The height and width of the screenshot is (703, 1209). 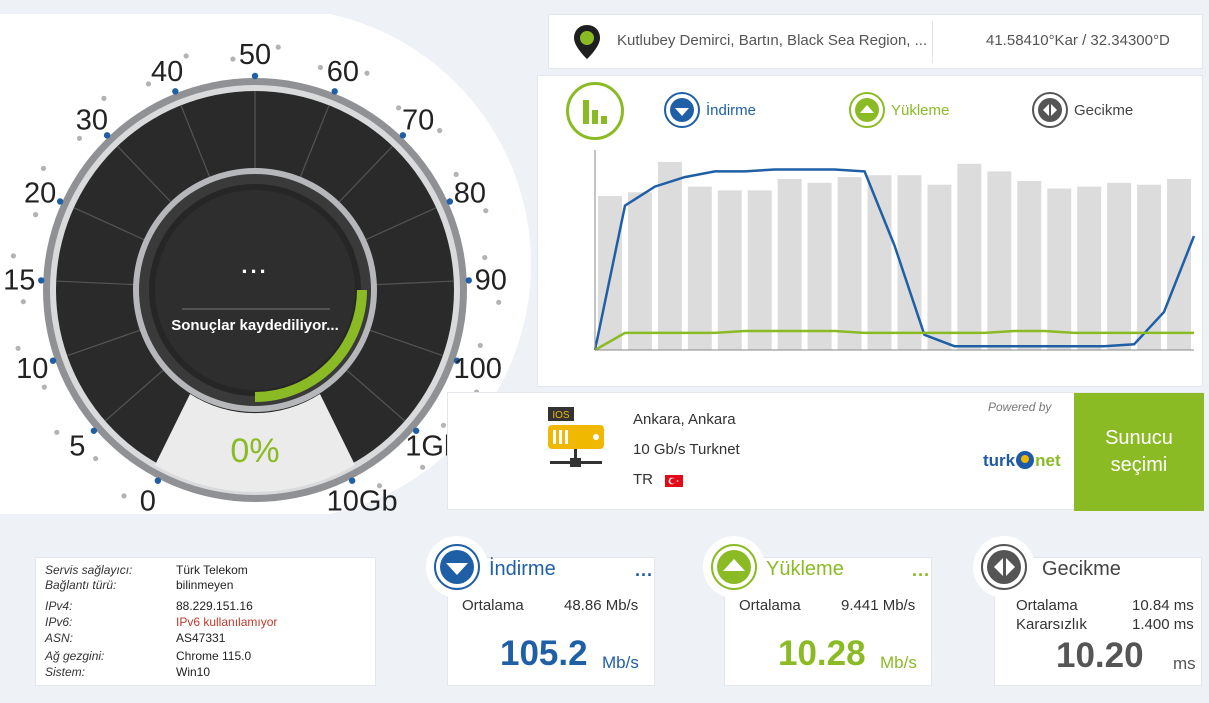 I want to click on location-separator, so click(x=932, y=42).